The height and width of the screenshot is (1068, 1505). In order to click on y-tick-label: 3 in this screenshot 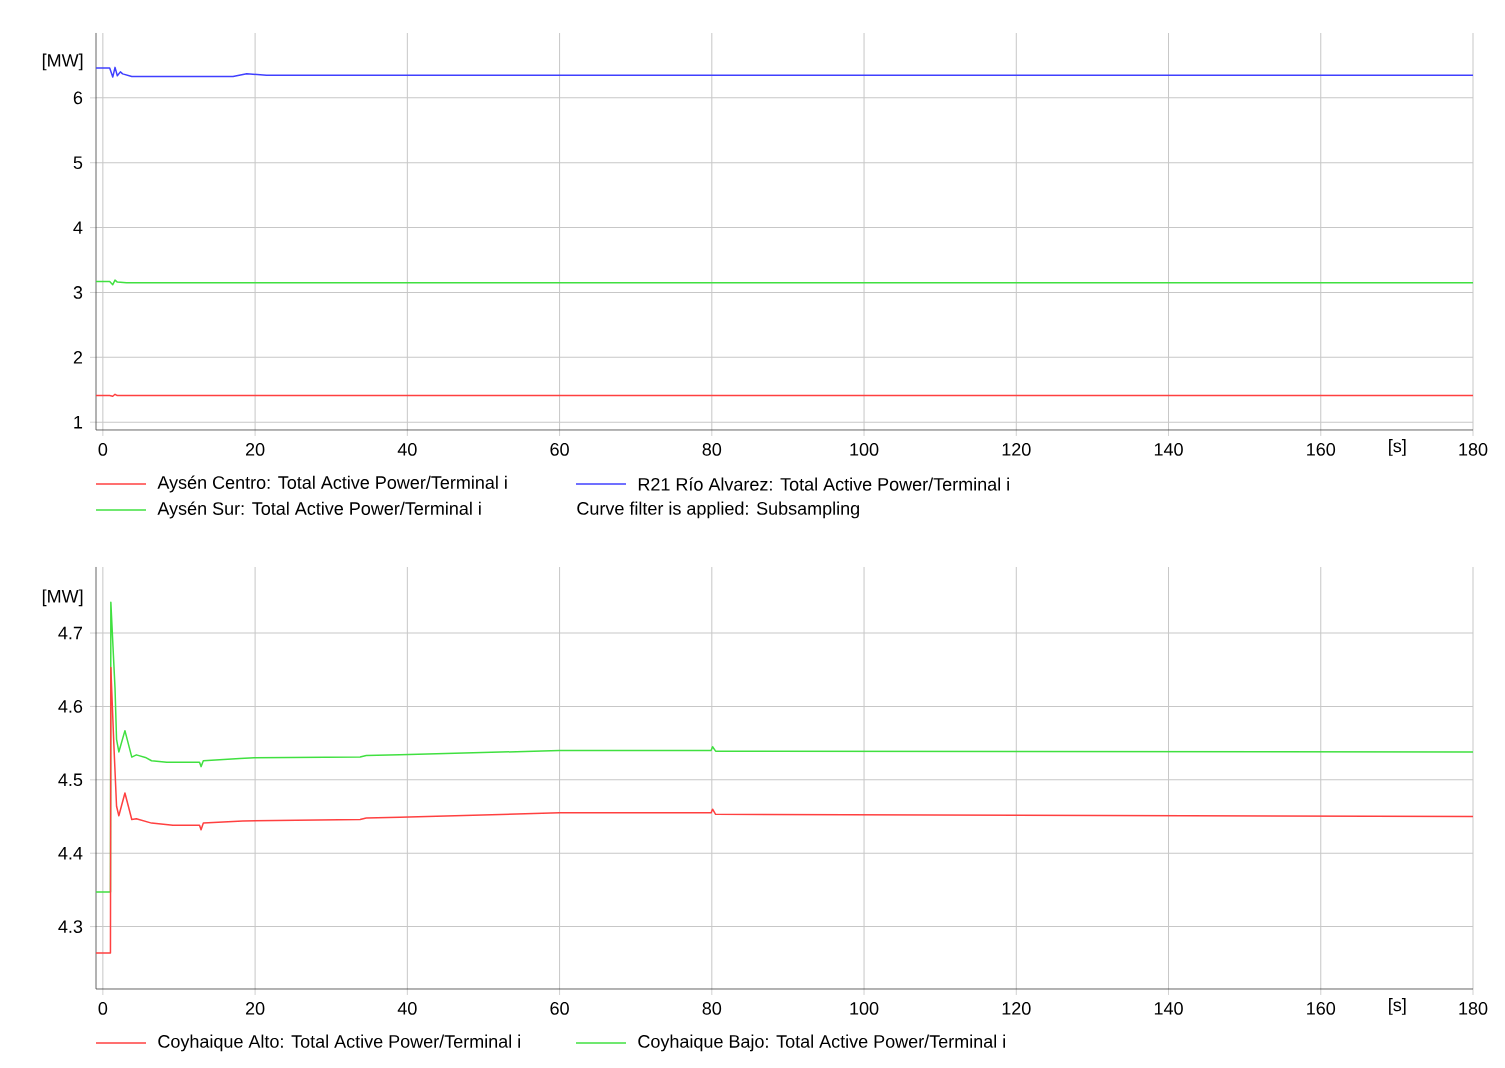, I will do `click(78, 292)`.